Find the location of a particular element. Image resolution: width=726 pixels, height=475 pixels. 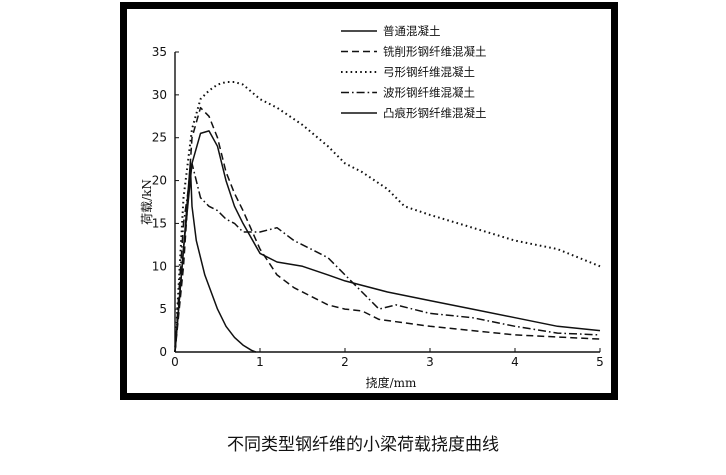

x-tick-label: 5 is located at coordinates (600, 362).